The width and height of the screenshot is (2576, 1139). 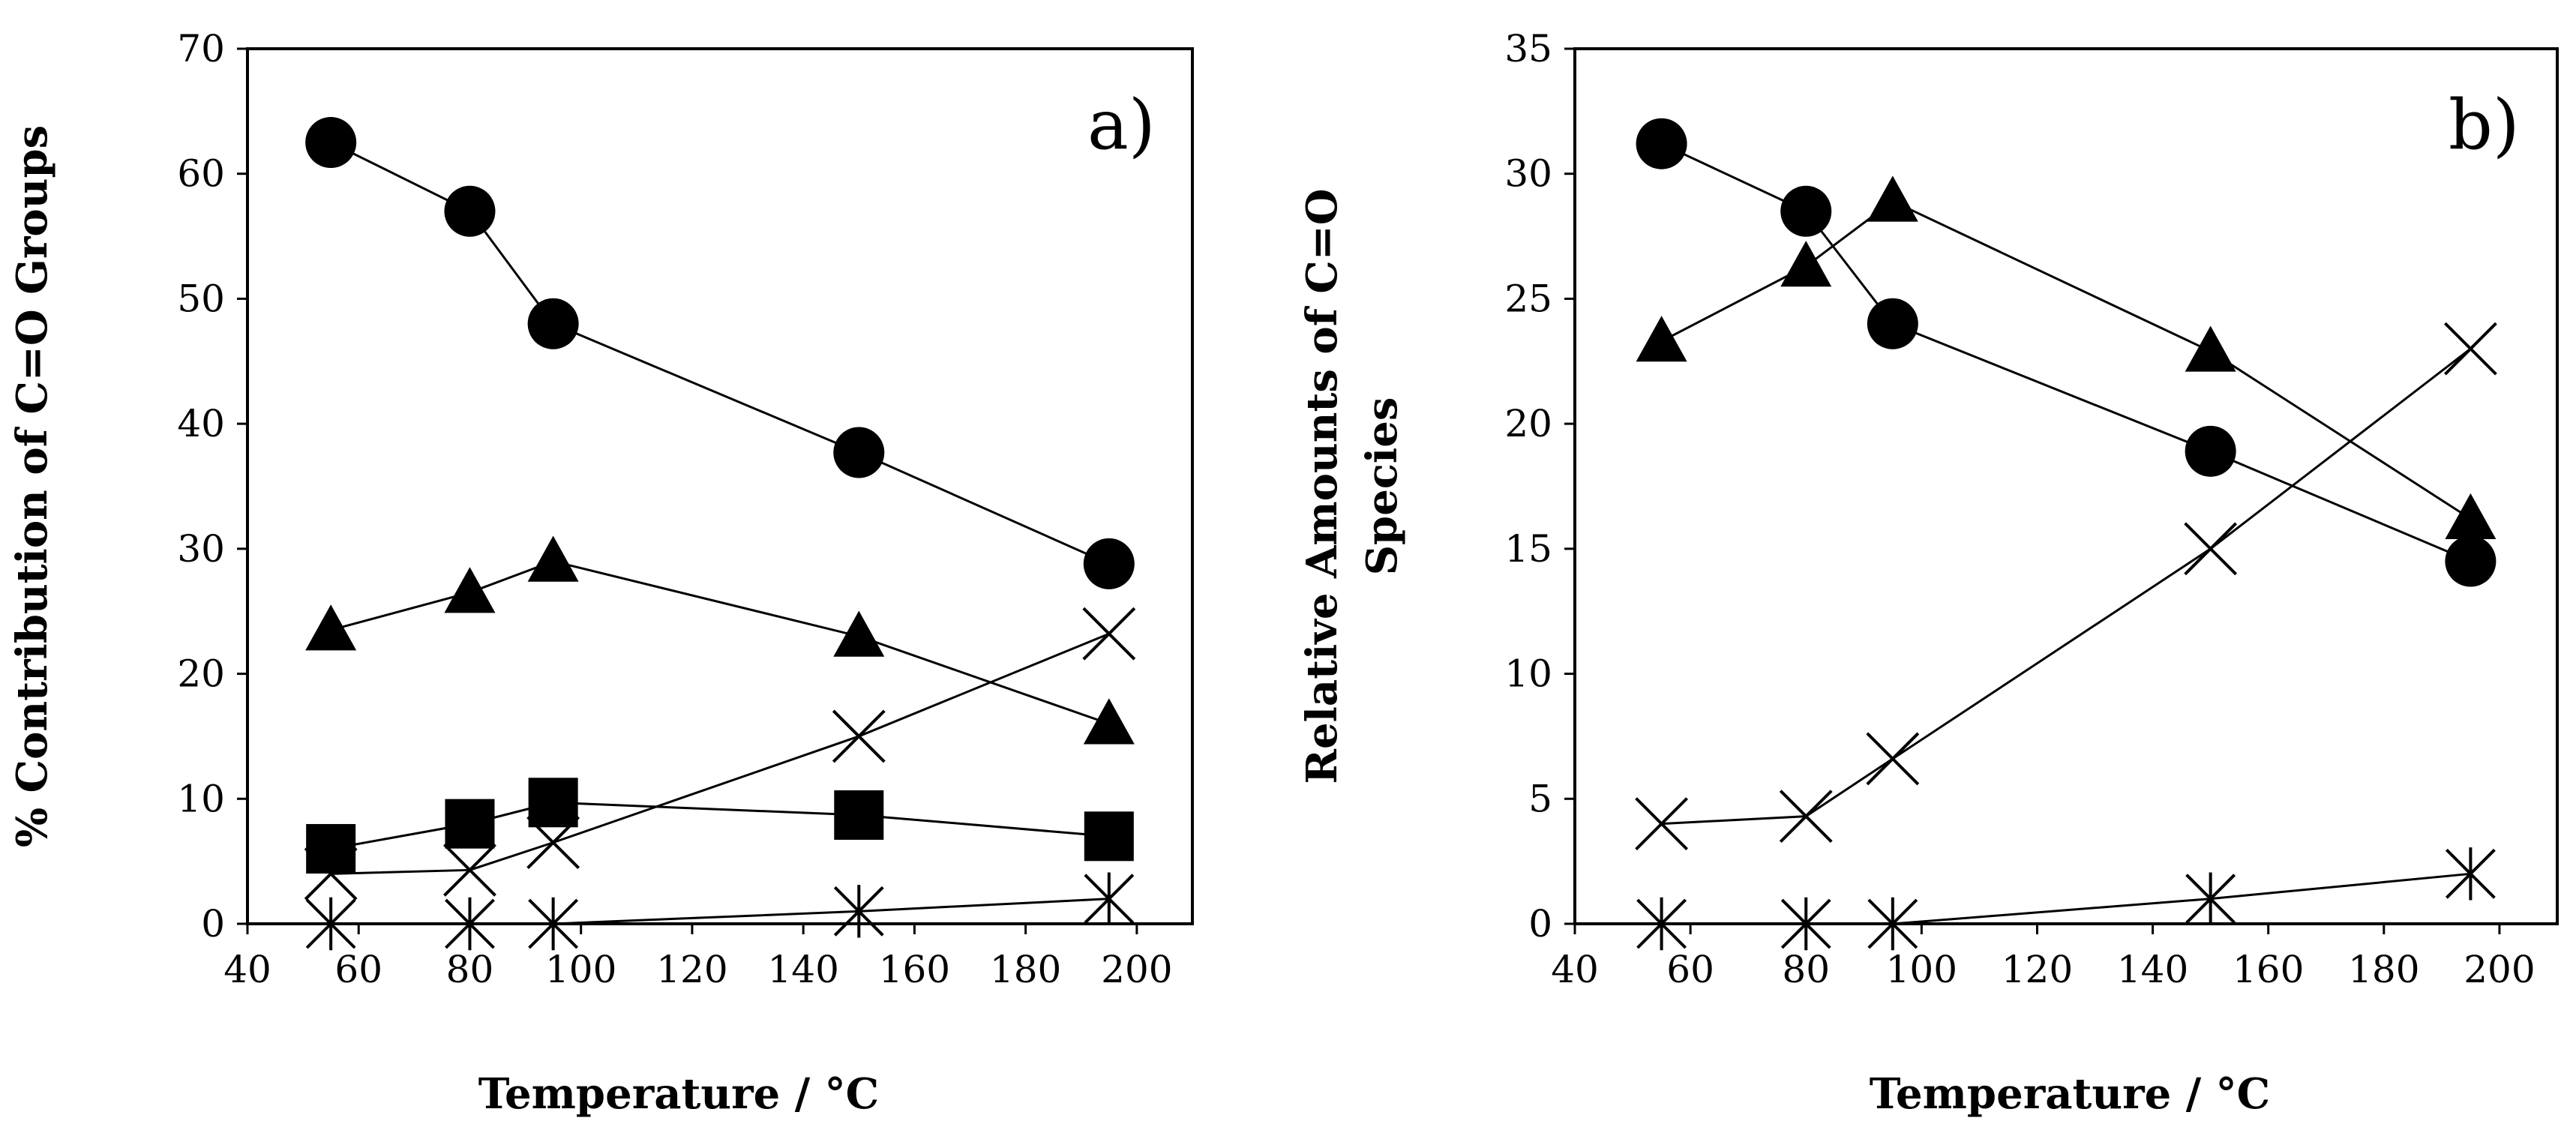 What do you see at coordinates (1540, 798) in the screenshot?
I see `y-tick-label: 5` at bounding box center [1540, 798].